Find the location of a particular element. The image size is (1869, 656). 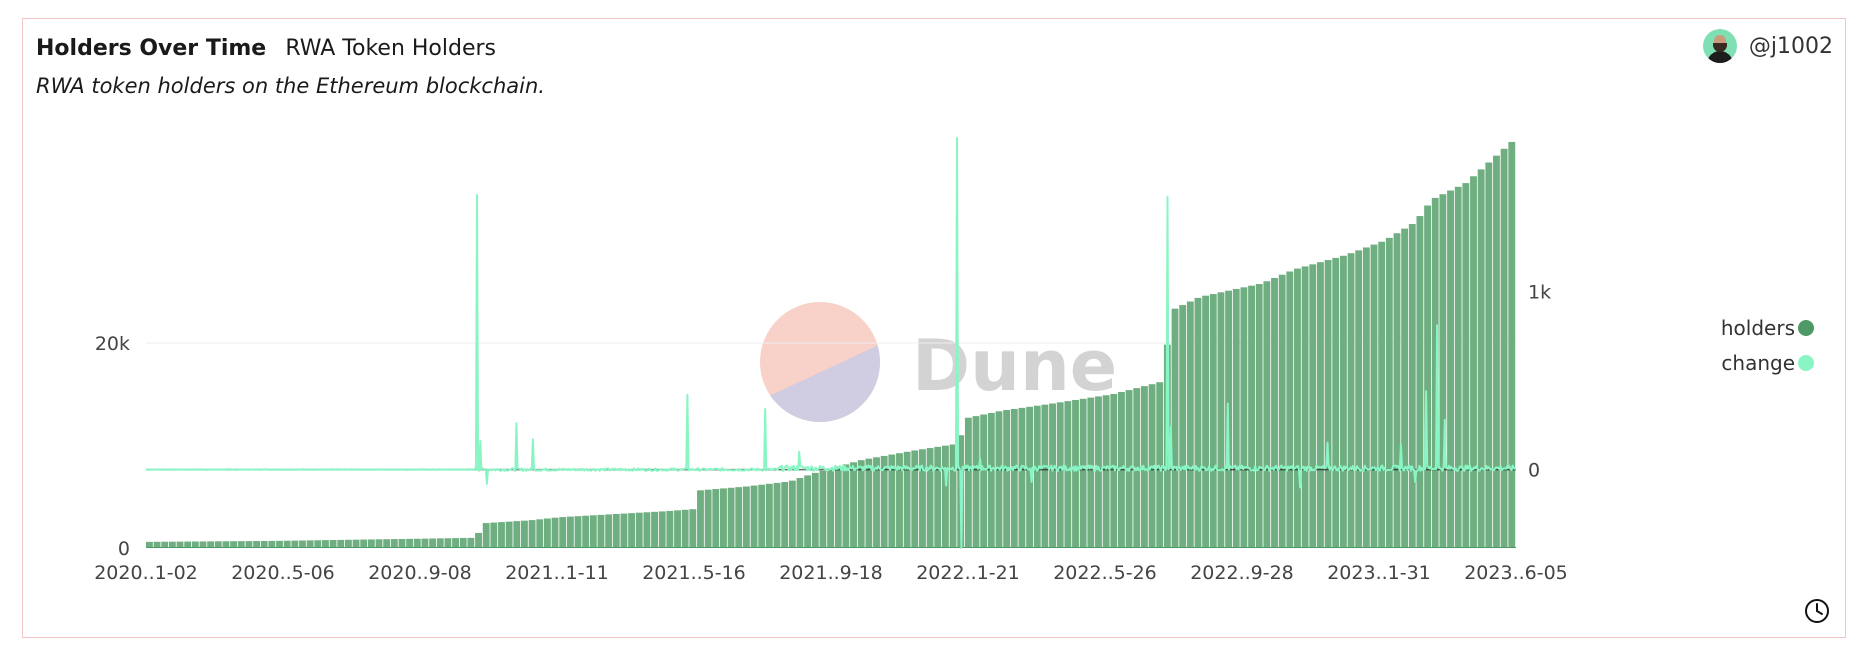

right-axis-ticks: 0 1k is located at coordinates (1539, 381).